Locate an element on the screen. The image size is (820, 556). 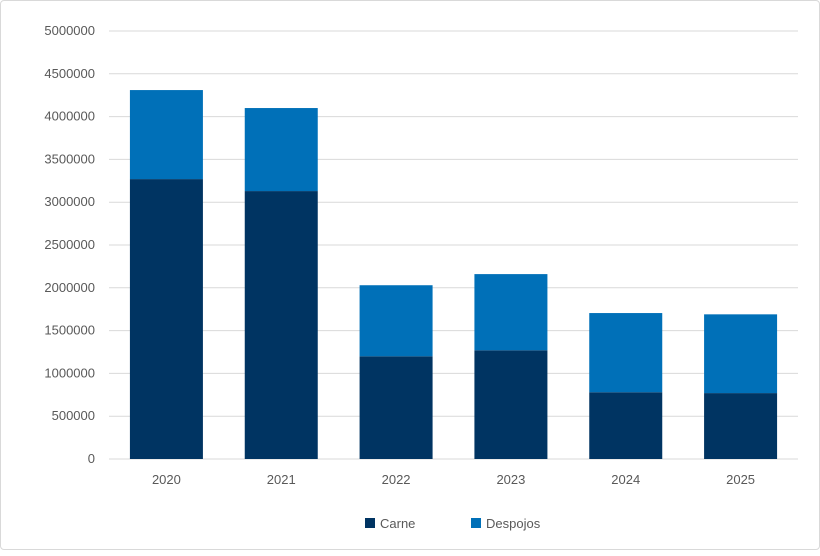
x-tick-label: 2020 is located at coordinates (166, 479).